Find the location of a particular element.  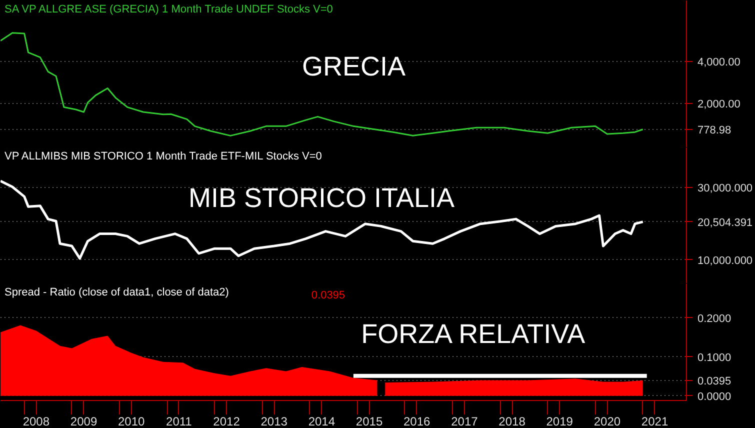

x-tick-label: 2009 is located at coordinates (84, 421).